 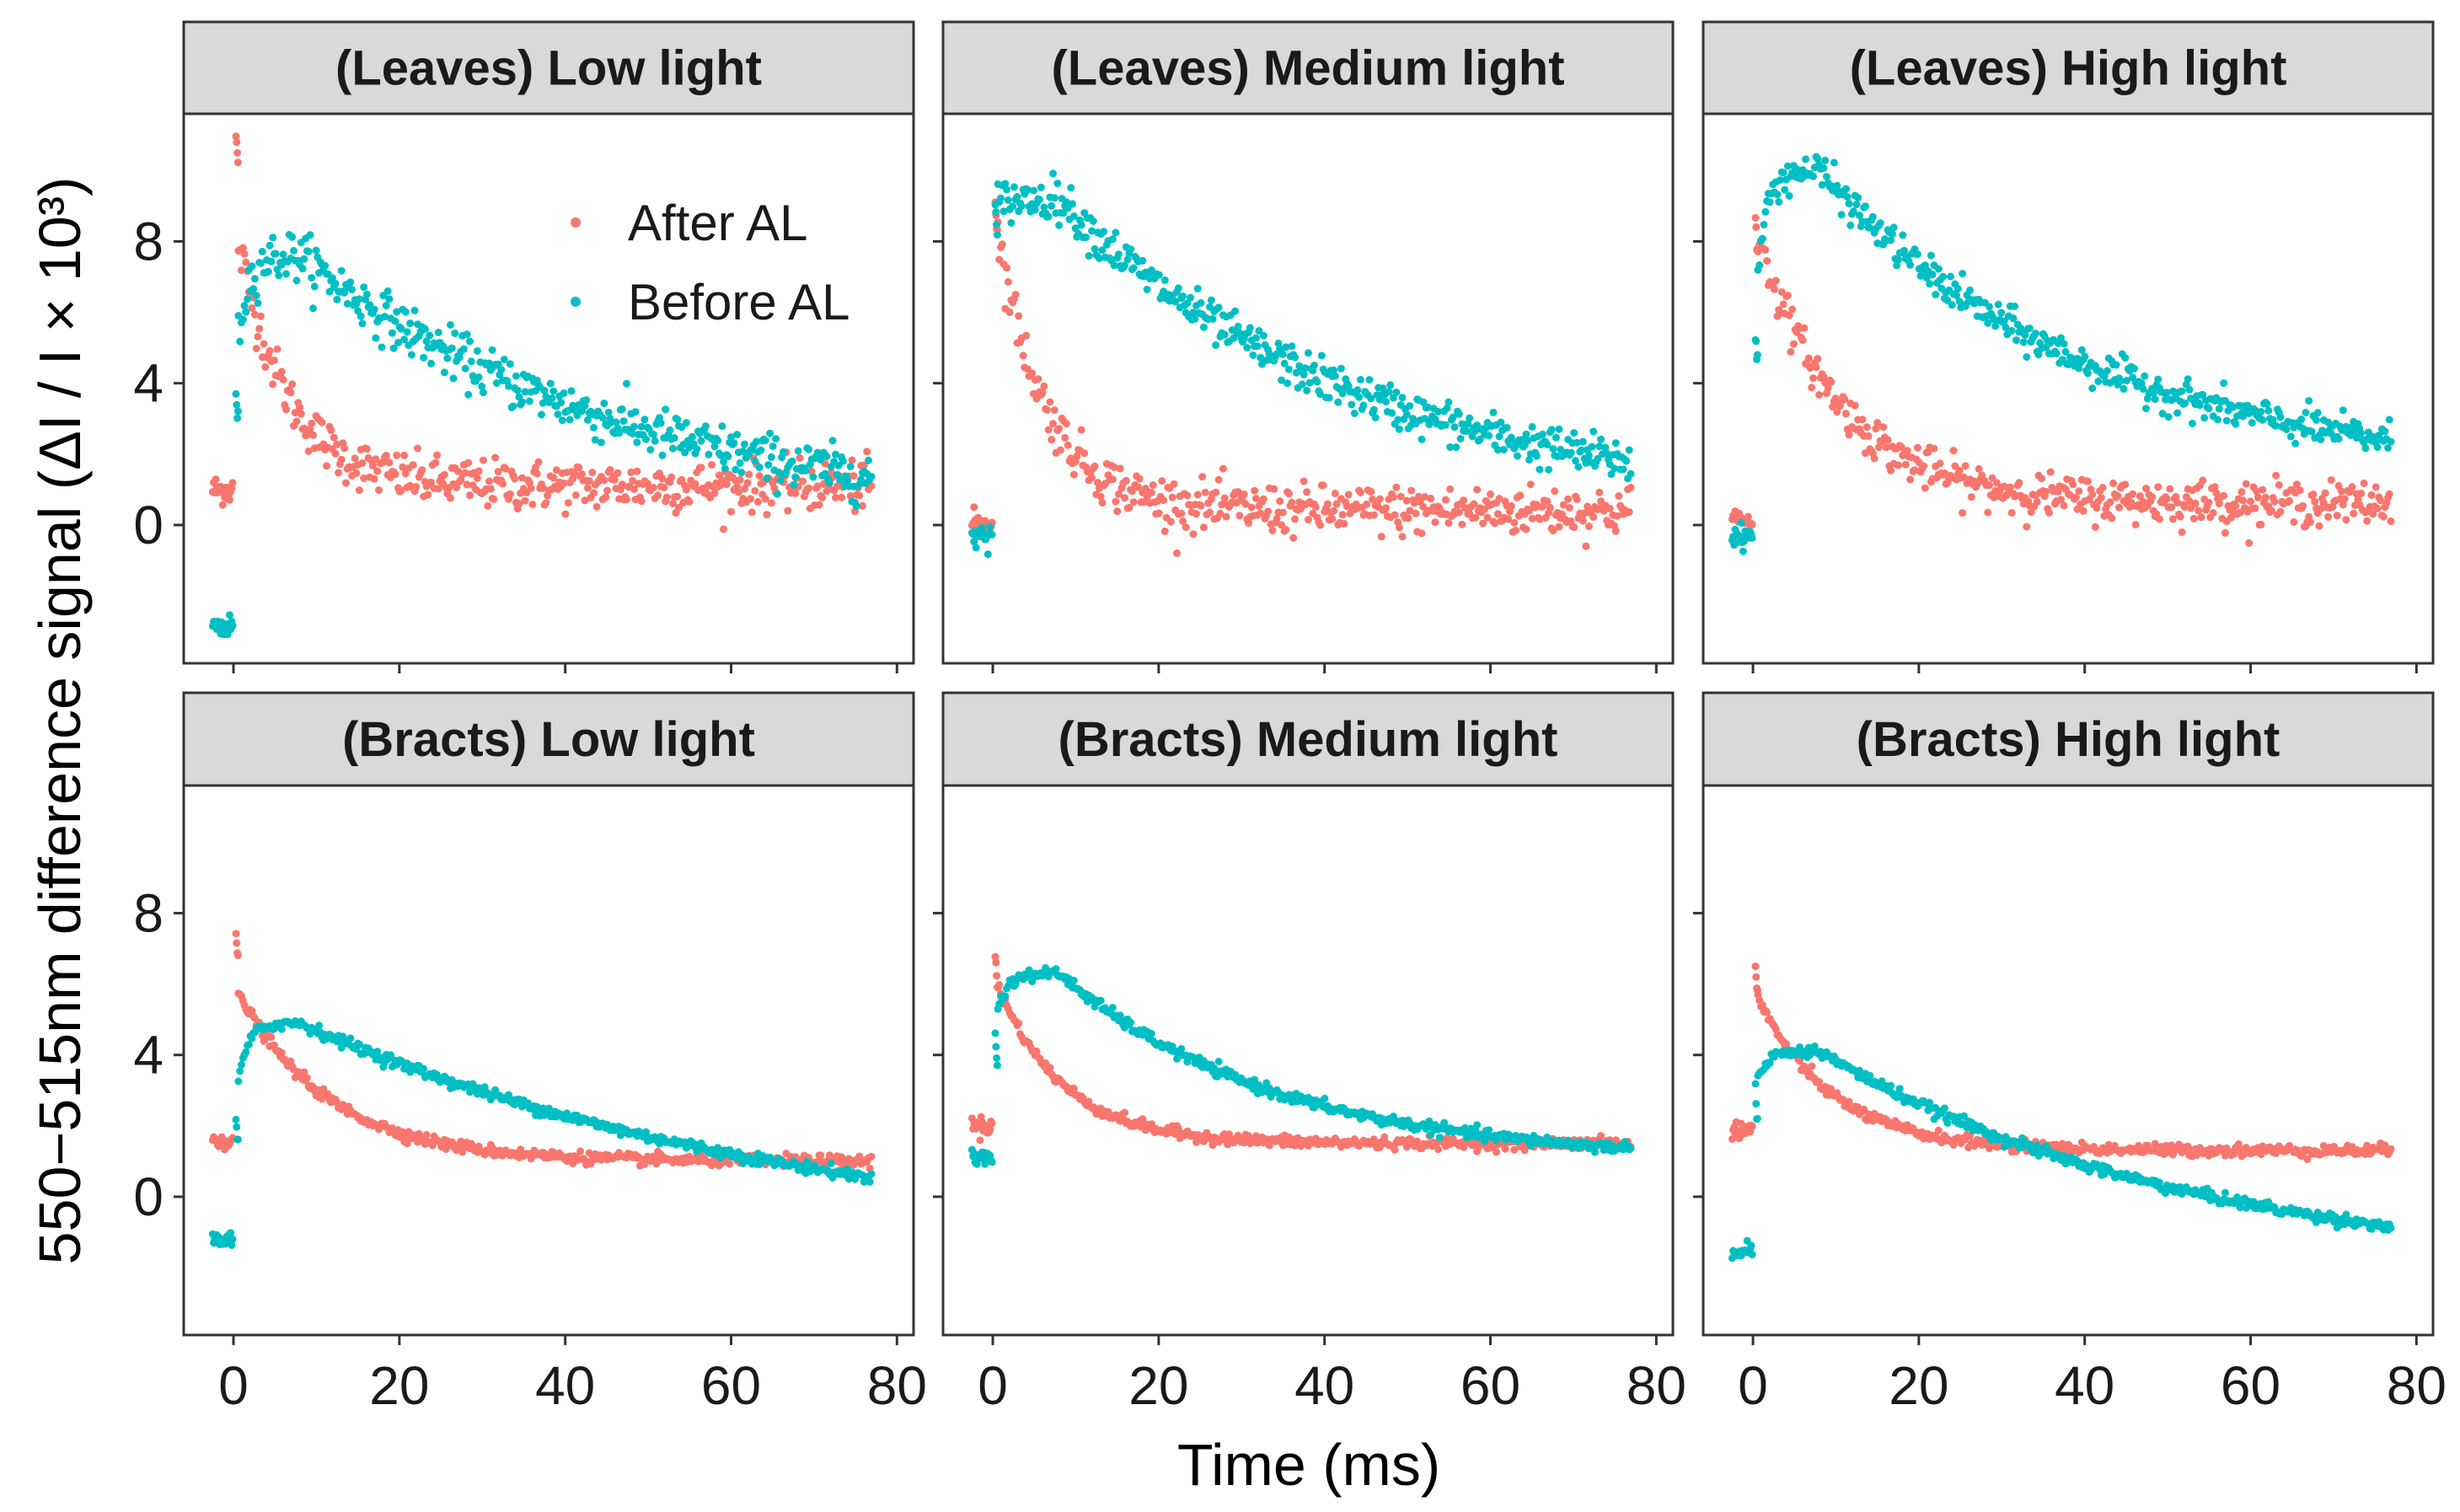 I want to click on y-tick-label: 4, so click(x=148, y=383).